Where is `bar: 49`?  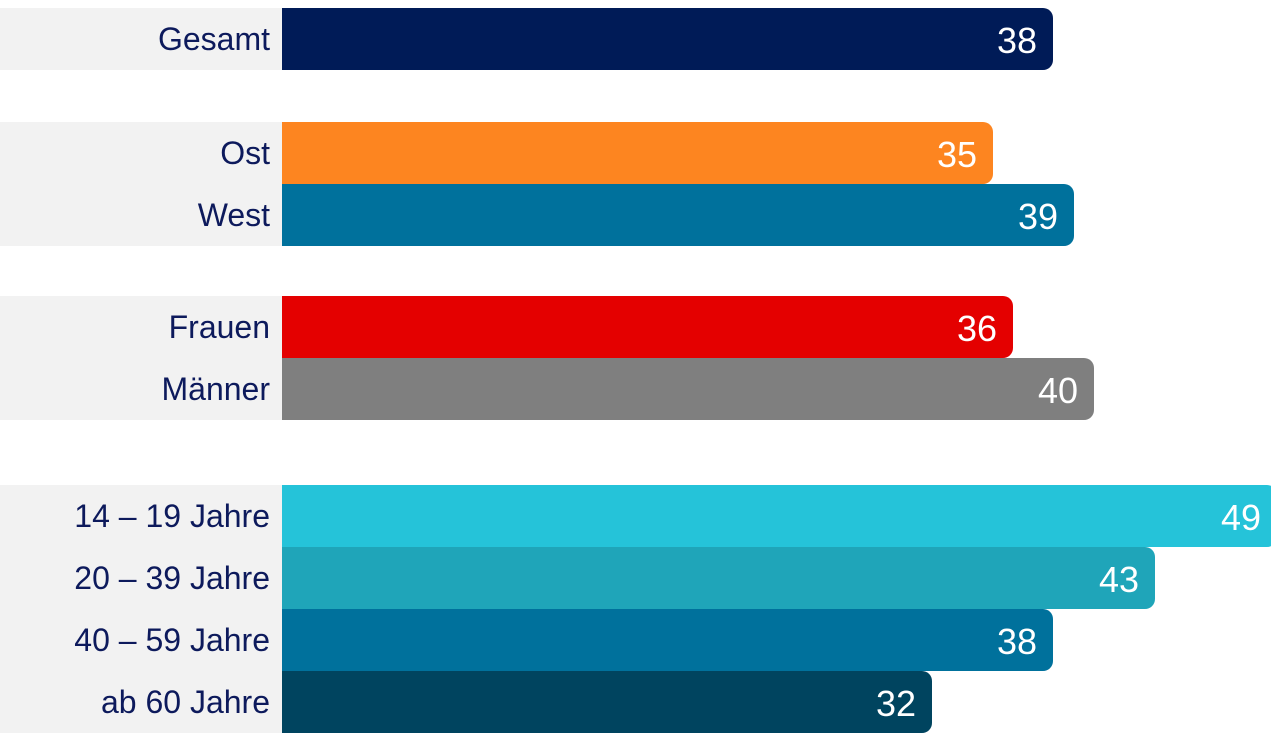
bar: 49 is located at coordinates (776, 516).